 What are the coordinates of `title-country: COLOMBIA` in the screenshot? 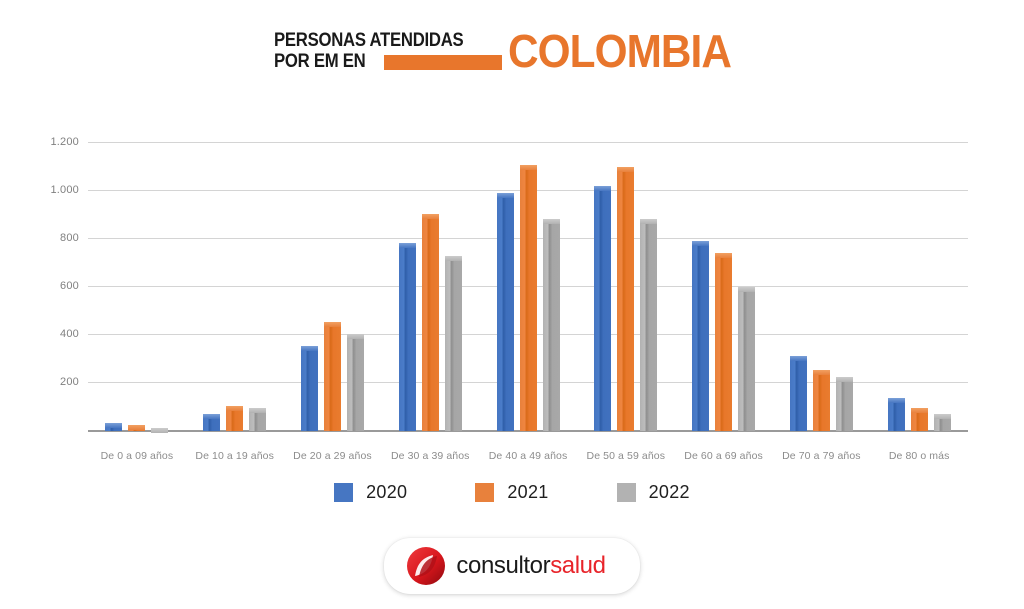 It's located at (619, 51).